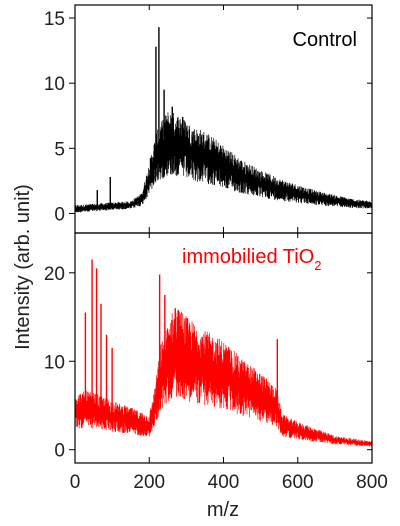  Describe the element at coordinates (54, 19) in the screenshot. I see `y-tick-label: 15` at that location.